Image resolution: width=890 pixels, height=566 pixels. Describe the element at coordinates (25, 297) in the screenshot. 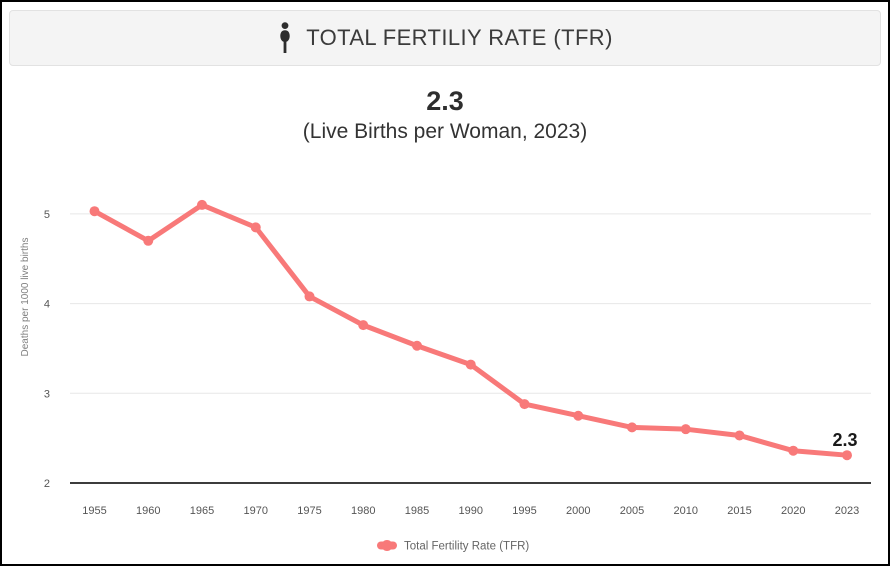

I see `y-axis-title: Deaths per 1000 live births` at that location.